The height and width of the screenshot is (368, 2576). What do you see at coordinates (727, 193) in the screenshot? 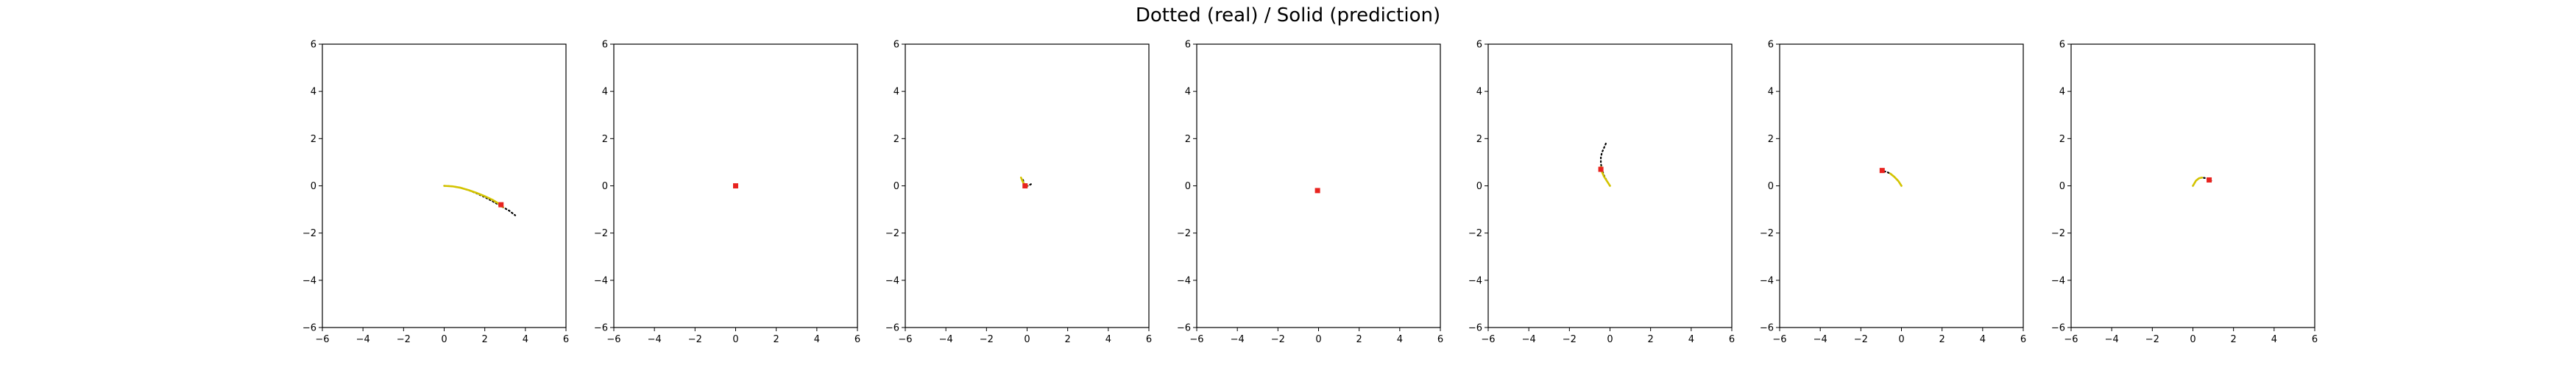
I see `subplot-2: −6 −4 −2 0 2 4 6 −6 −4 −2 0 2 4 6` at bounding box center [727, 193].